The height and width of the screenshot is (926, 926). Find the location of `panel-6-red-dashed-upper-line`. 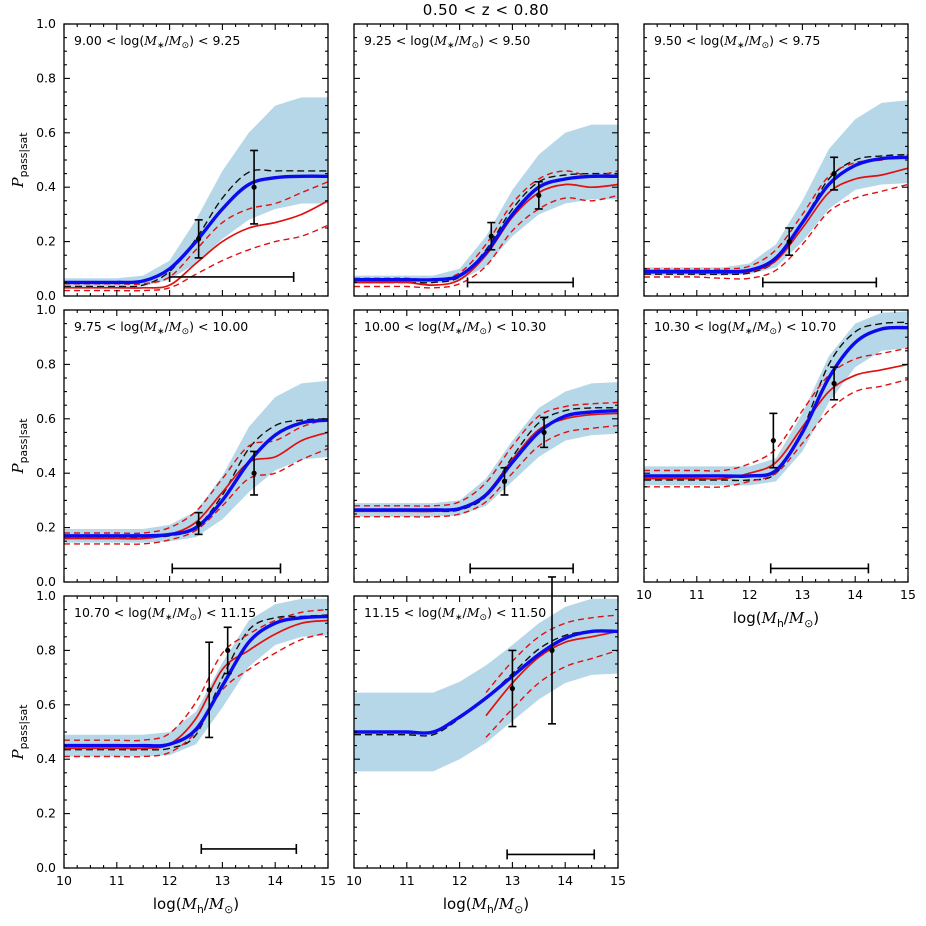

panel-6-red-dashed-upper-line is located at coordinates (776, 409).